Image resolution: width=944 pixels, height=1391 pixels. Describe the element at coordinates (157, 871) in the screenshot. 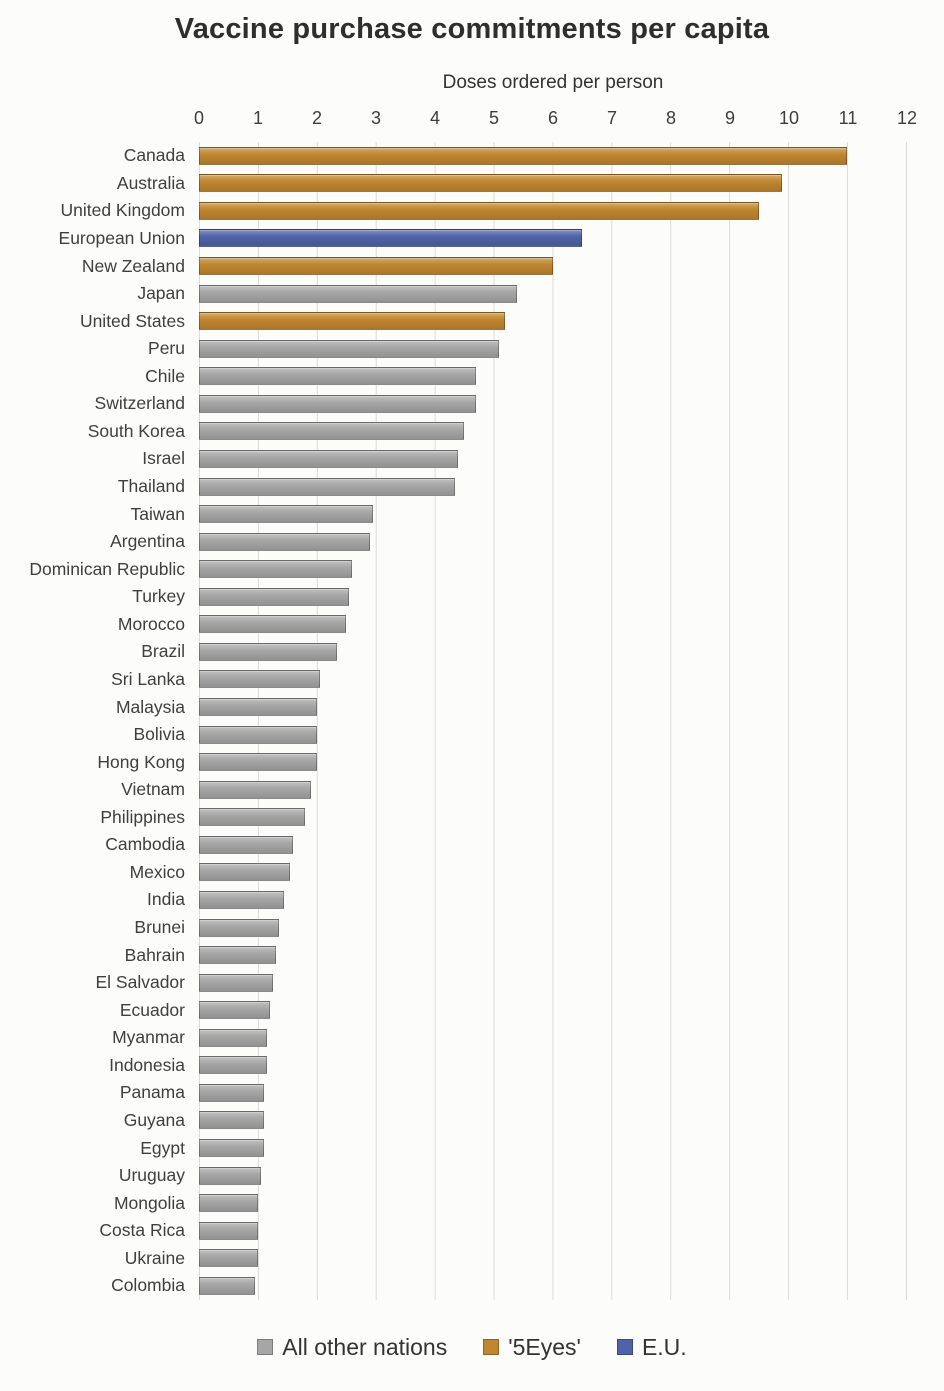

I see `country-label: Mexico` at that location.